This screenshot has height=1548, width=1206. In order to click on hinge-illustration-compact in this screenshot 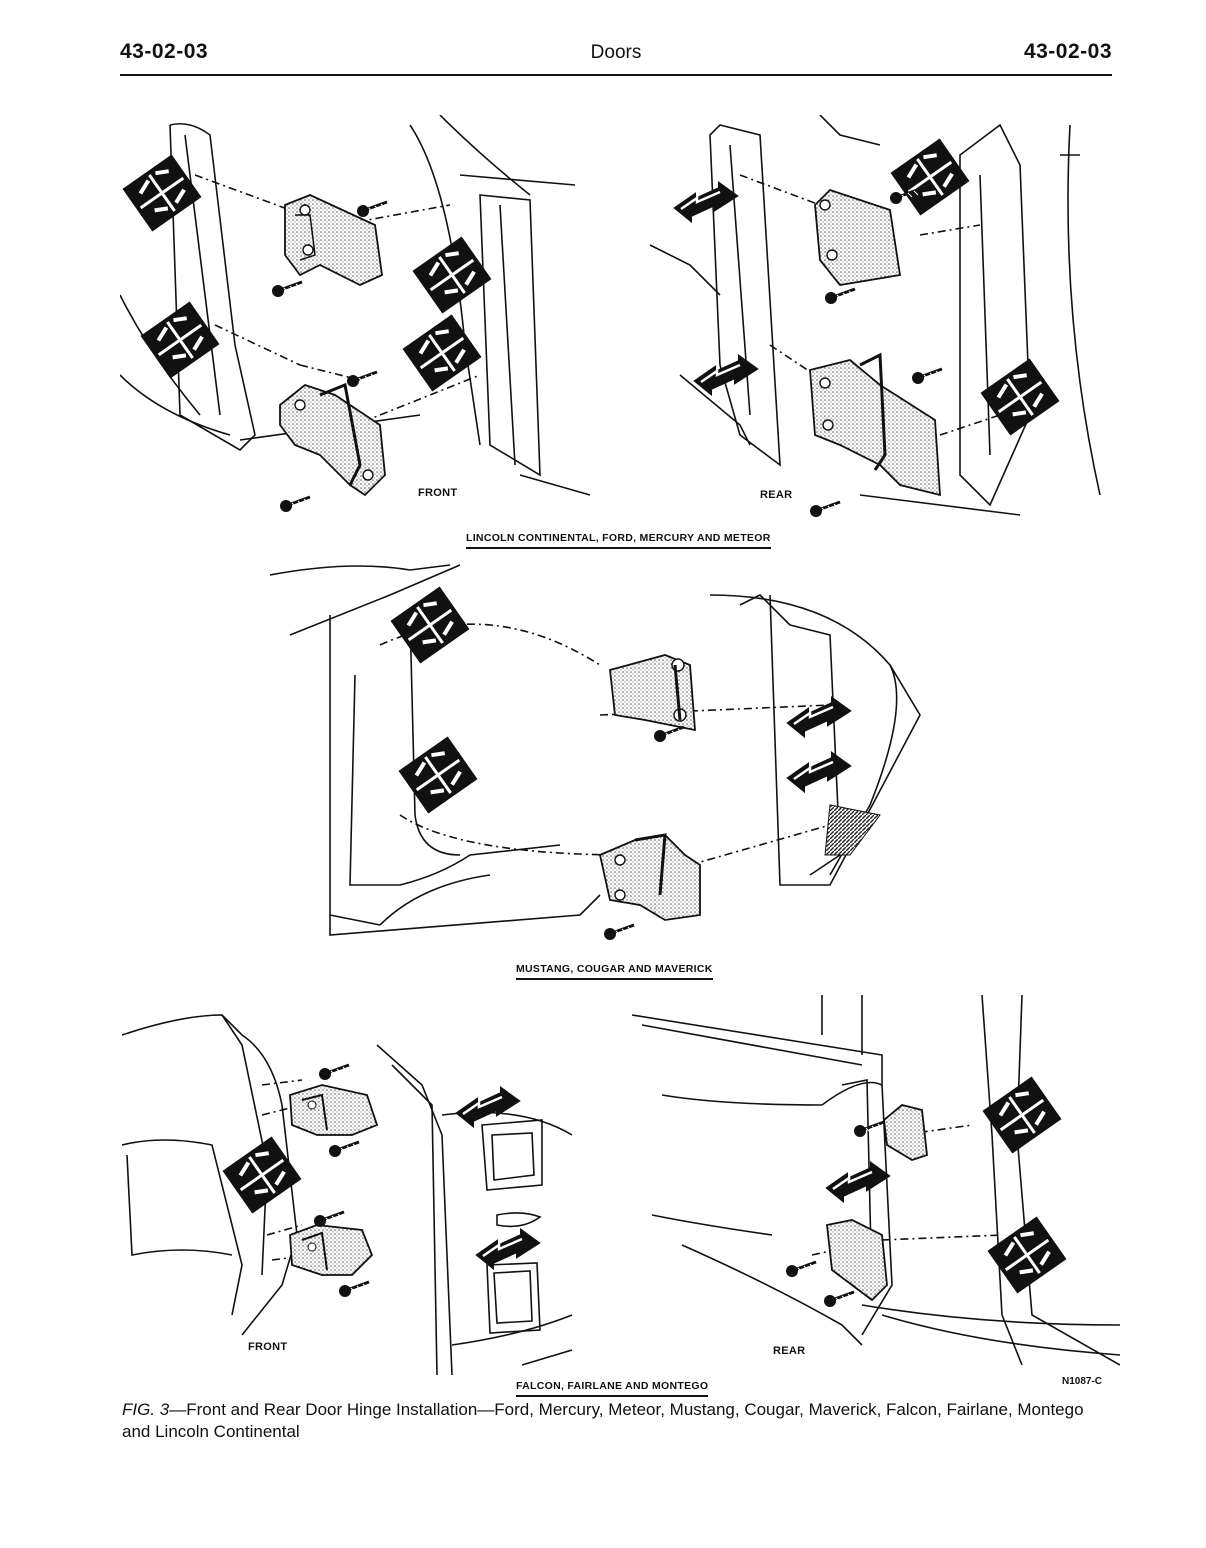, I will do `click(595, 753)`.